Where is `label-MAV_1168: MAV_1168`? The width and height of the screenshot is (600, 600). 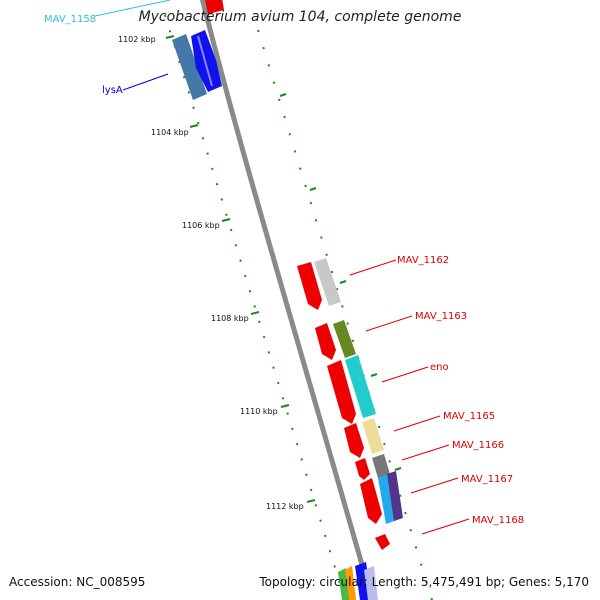 label-MAV_1168: MAV_1168 is located at coordinates (498, 520).